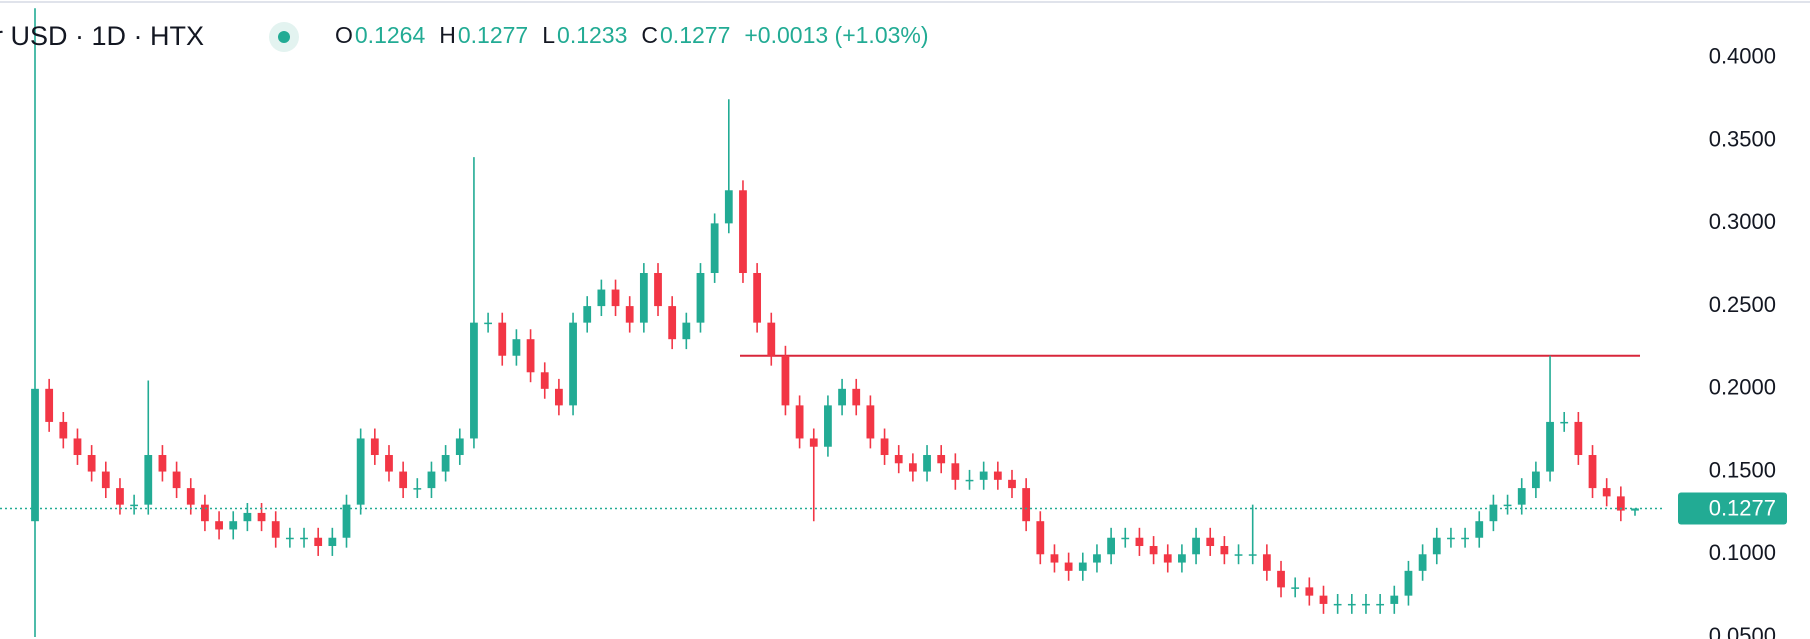 This screenshot has width=1810, height=639. What do you see at coordinates (1742, 507) in the screenshot?
I see `last-price-label: 0.1277` at bounding box center [1742, 507].